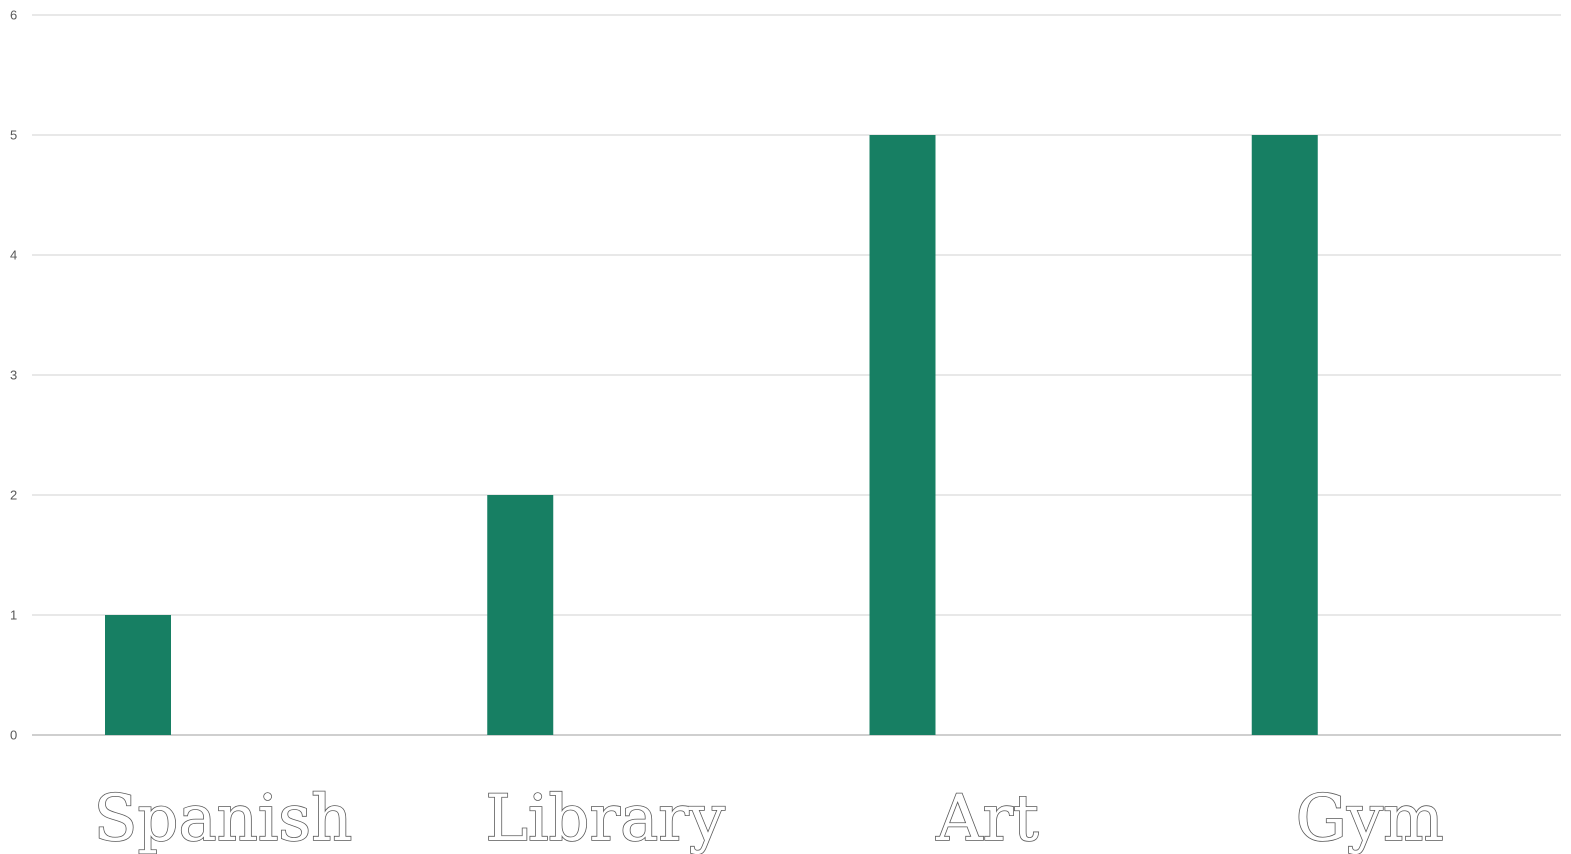  What do you see at coordinates (1284, 435) in the screenshot?
I see `bar-gym` at bounding box center [1284, 435].